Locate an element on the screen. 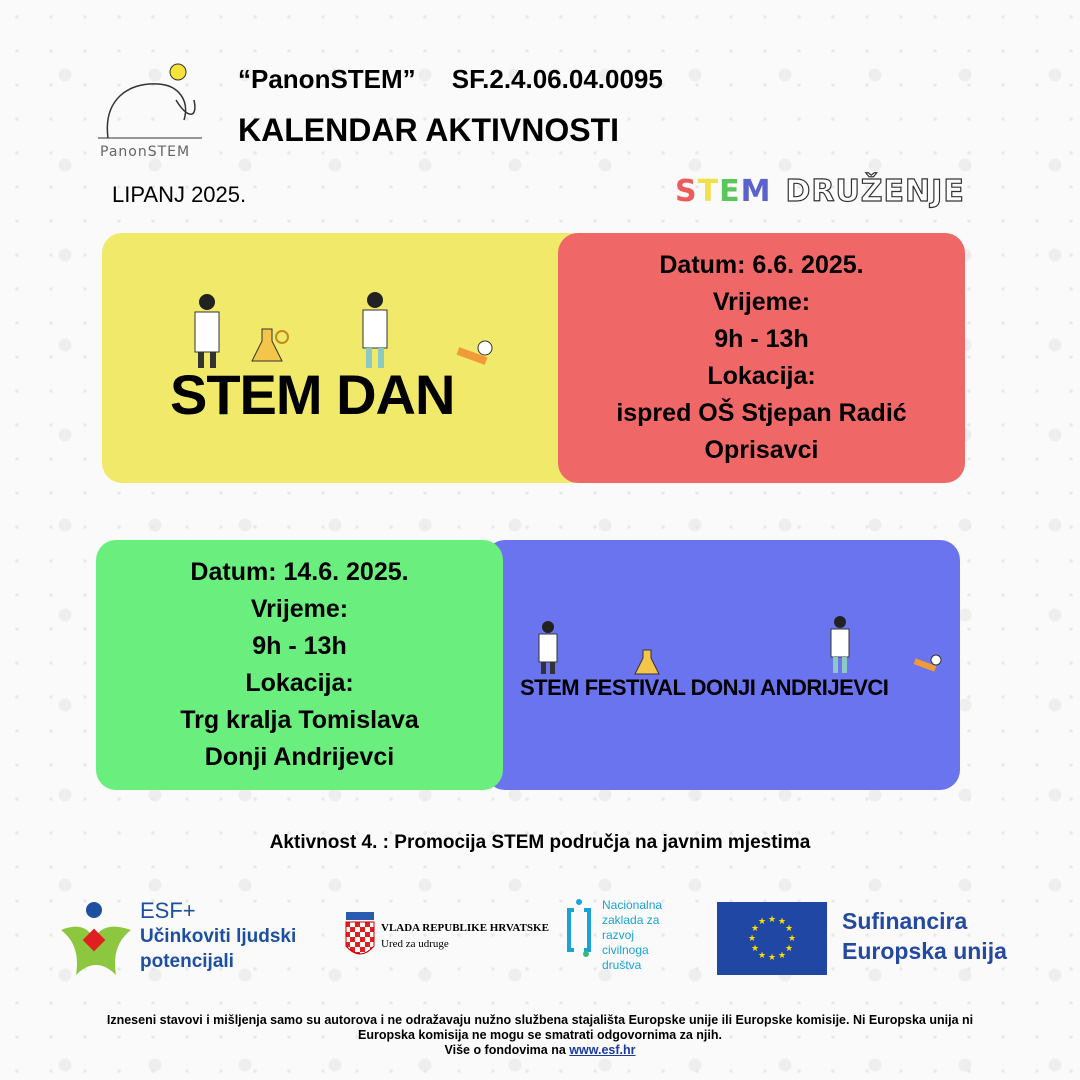 The height and width of the screenshot is (1080, 1080). nz-line: zaklada za is located at coordinates (631, 920).